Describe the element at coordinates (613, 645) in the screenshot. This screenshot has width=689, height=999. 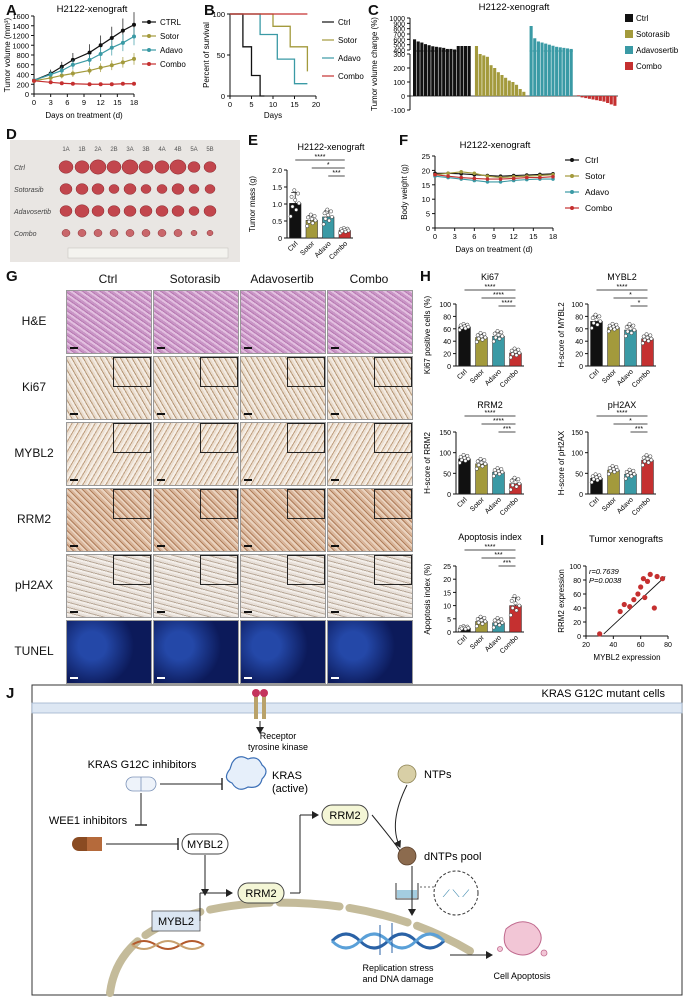
I see `x-tick-label: 40` at that location.